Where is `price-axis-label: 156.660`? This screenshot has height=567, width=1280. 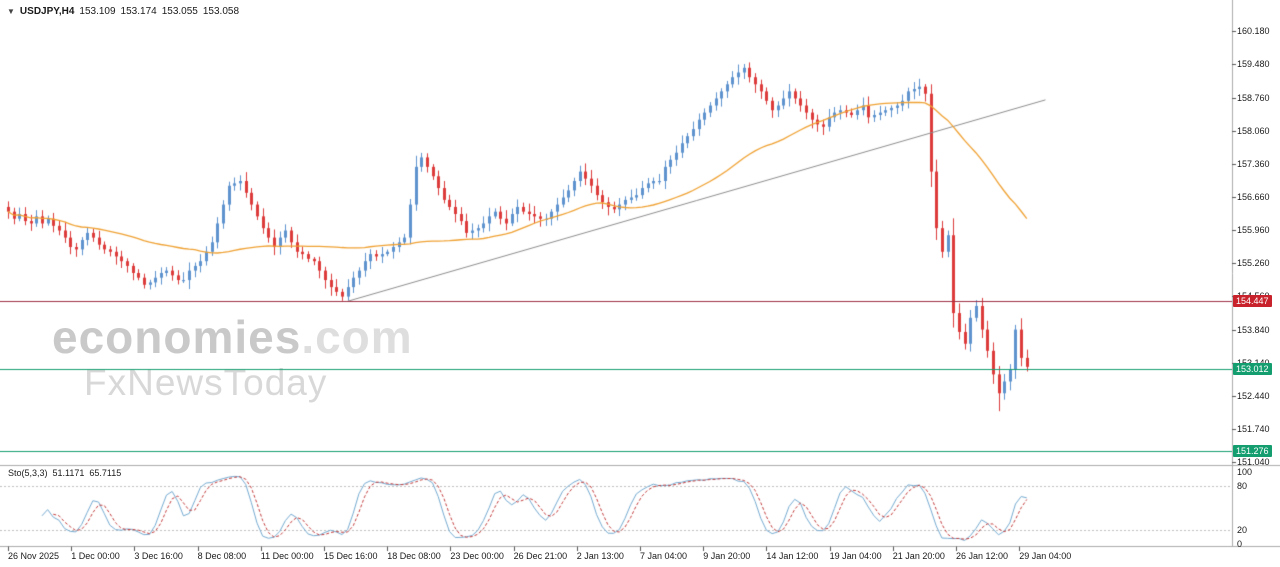 price-axis-label: 156.660 is located at coordinates (1253, 197).